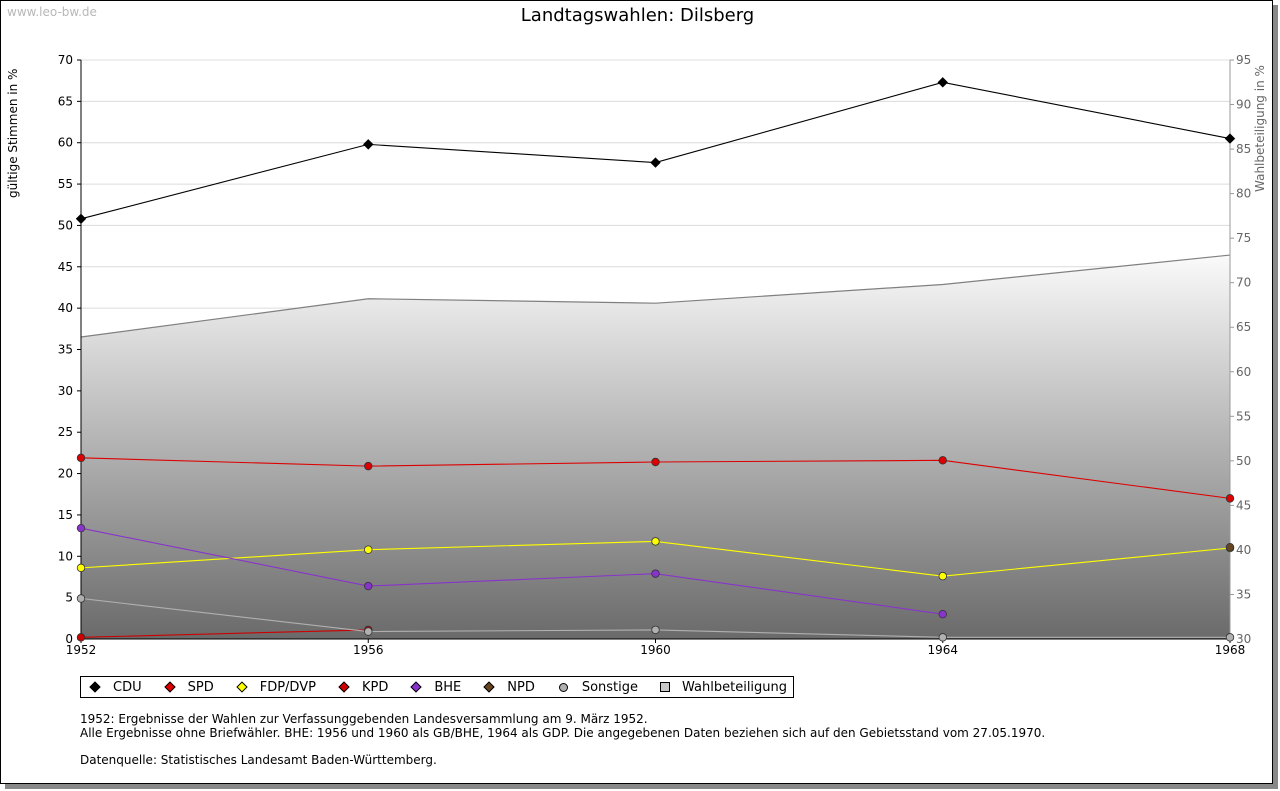  What do you see at coordinates (1243, 327) in the screenshot?
I see `y2-tick-label-65: 65` at bounding box center [1243, 327].